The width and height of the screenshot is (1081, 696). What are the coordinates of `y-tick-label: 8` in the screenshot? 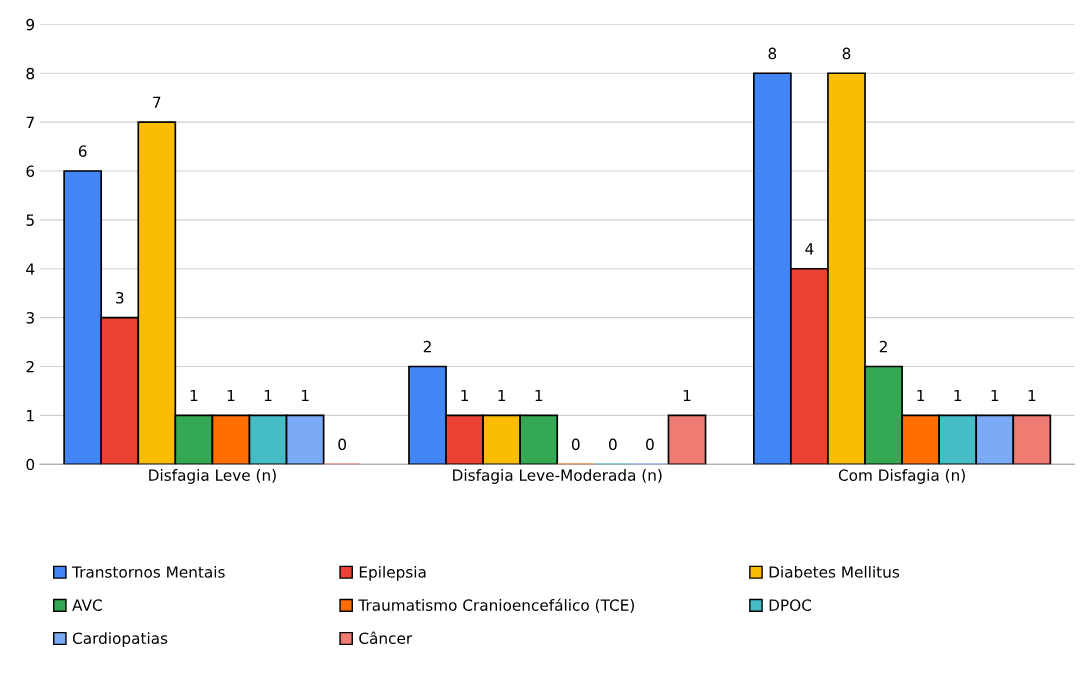 It's located at (30, 73).